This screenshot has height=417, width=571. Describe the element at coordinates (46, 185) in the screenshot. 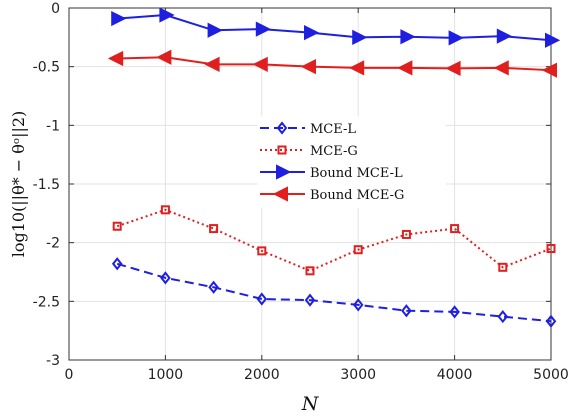

I see `y-tick-label: -1.5` at that location.